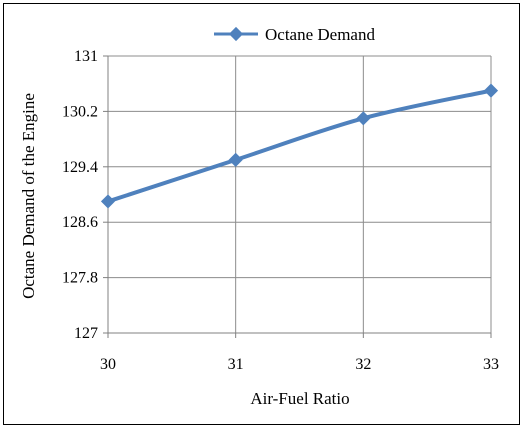 This screenshot has height=432, width=527. I want to click on y-axis-title: Octane Demand of the Engine, so click(28, 196).